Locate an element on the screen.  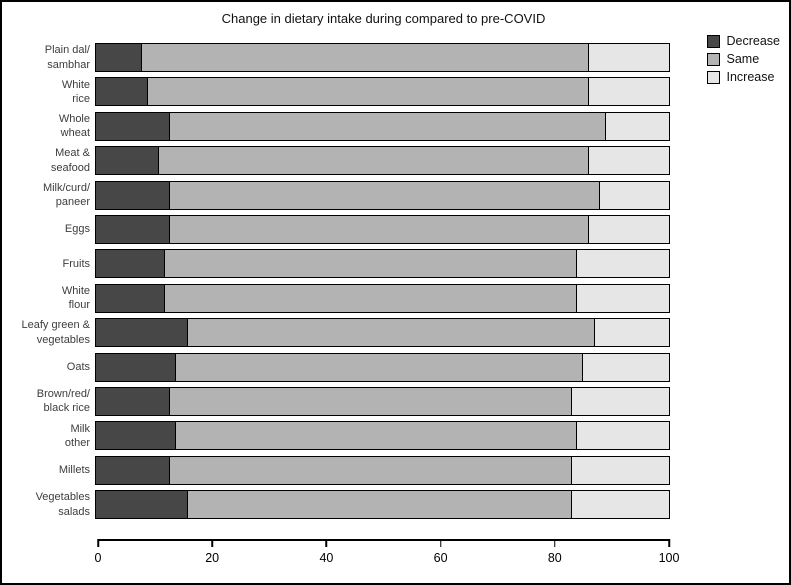
x-axis-tick-label: 60 is located at coordinates (440, 558).